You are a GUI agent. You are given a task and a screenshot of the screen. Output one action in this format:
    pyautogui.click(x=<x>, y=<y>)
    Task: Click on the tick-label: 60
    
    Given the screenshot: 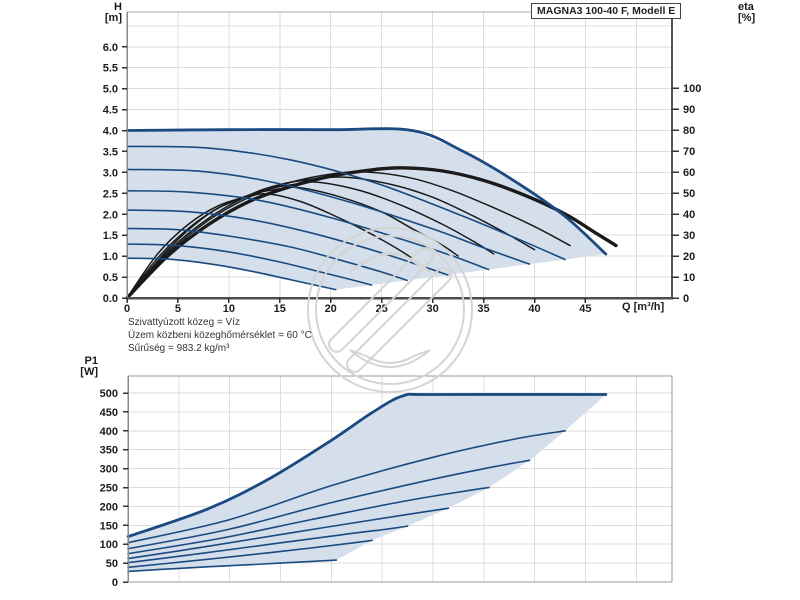 What is the action you would take?
    pyautogui.click(x=689, y=173)
    